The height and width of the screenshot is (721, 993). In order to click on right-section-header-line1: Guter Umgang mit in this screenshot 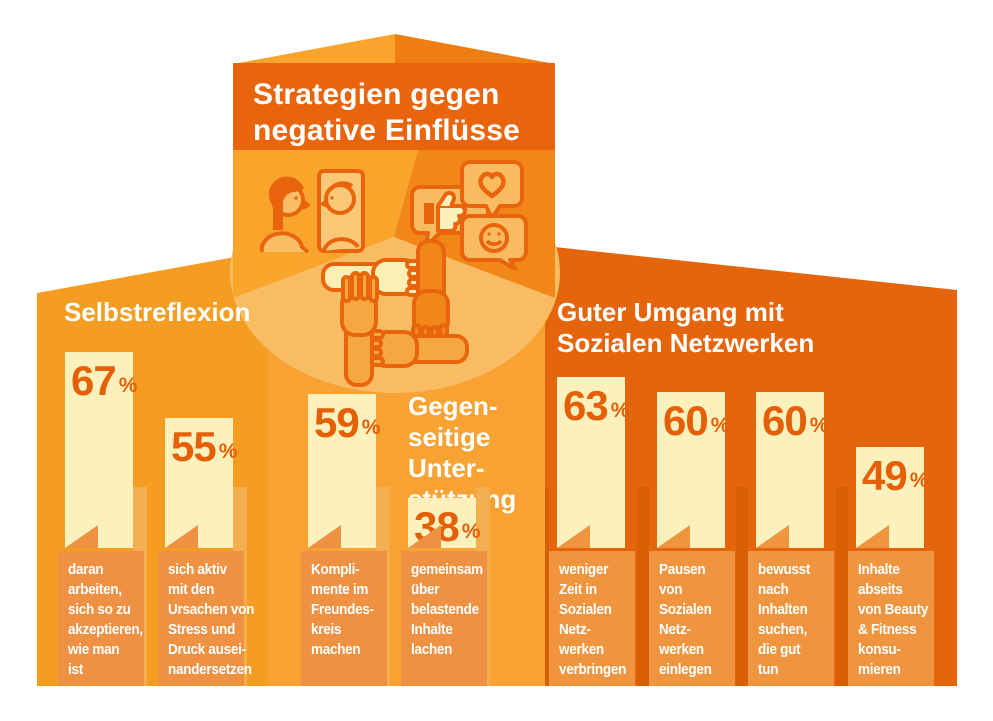, I will do `click(670, 312)`.